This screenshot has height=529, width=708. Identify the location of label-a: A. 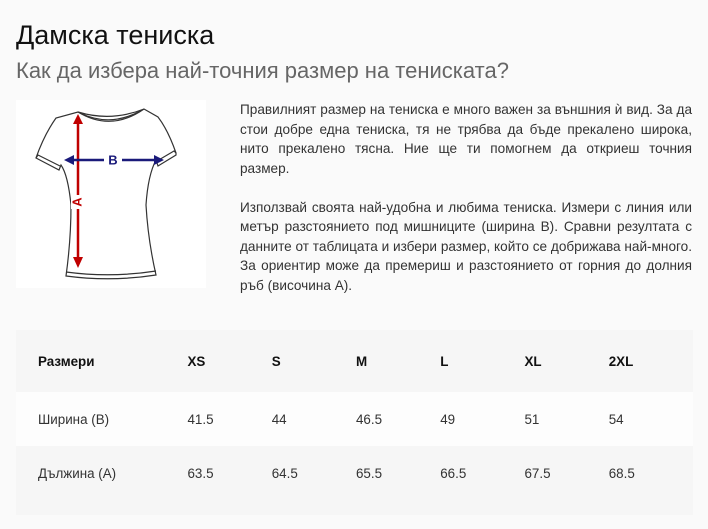
(76, 202).